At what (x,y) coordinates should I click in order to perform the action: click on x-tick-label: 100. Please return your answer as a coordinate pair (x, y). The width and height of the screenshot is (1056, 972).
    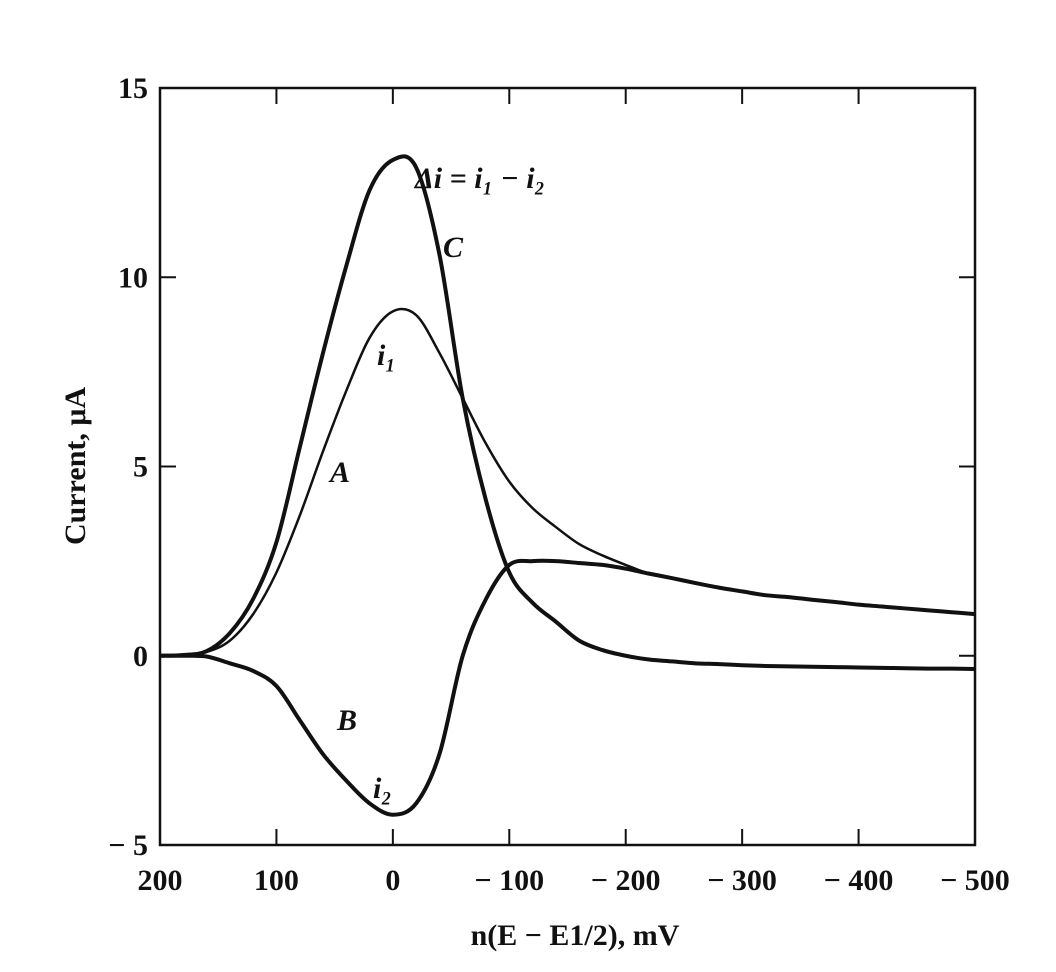
    Looking at the image, I should click on (276, 880).